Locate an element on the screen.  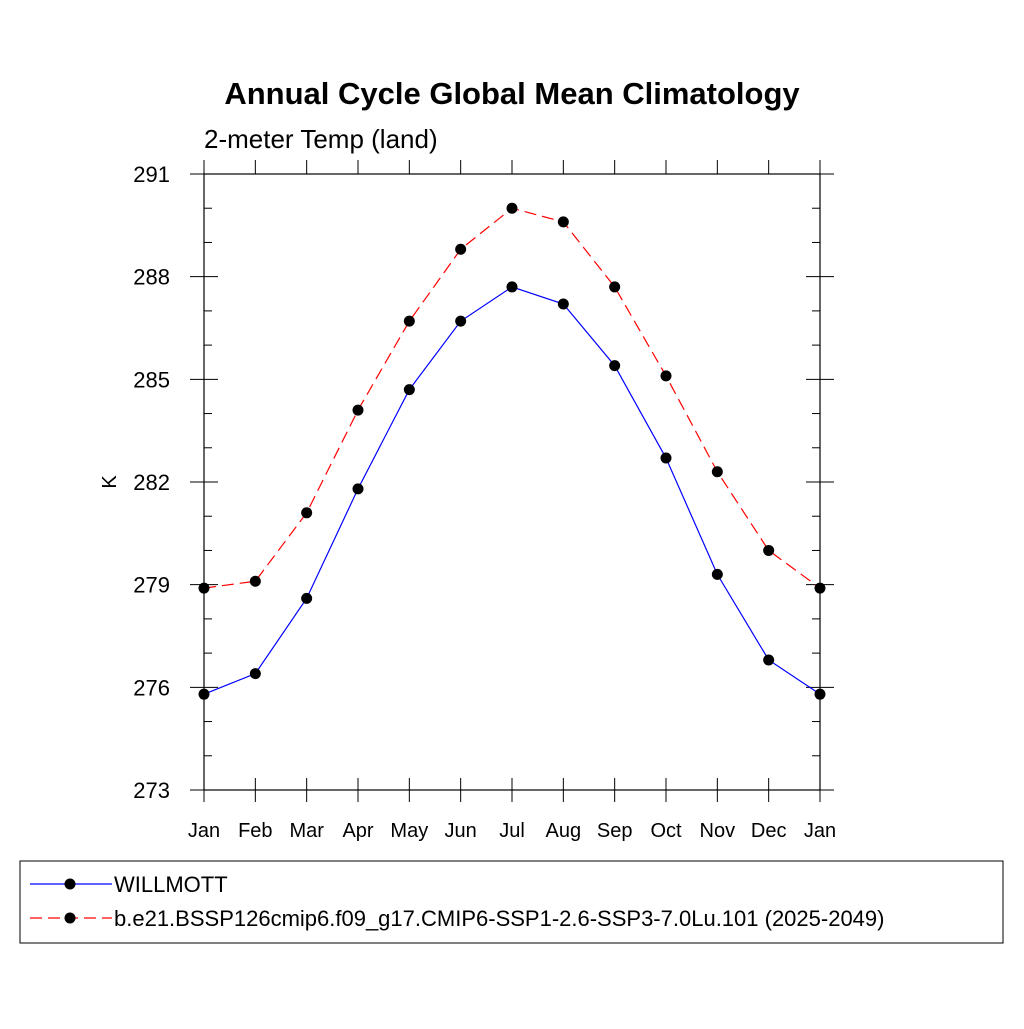
legend-label: WILLMOTT is located at coordinates (171, 884).